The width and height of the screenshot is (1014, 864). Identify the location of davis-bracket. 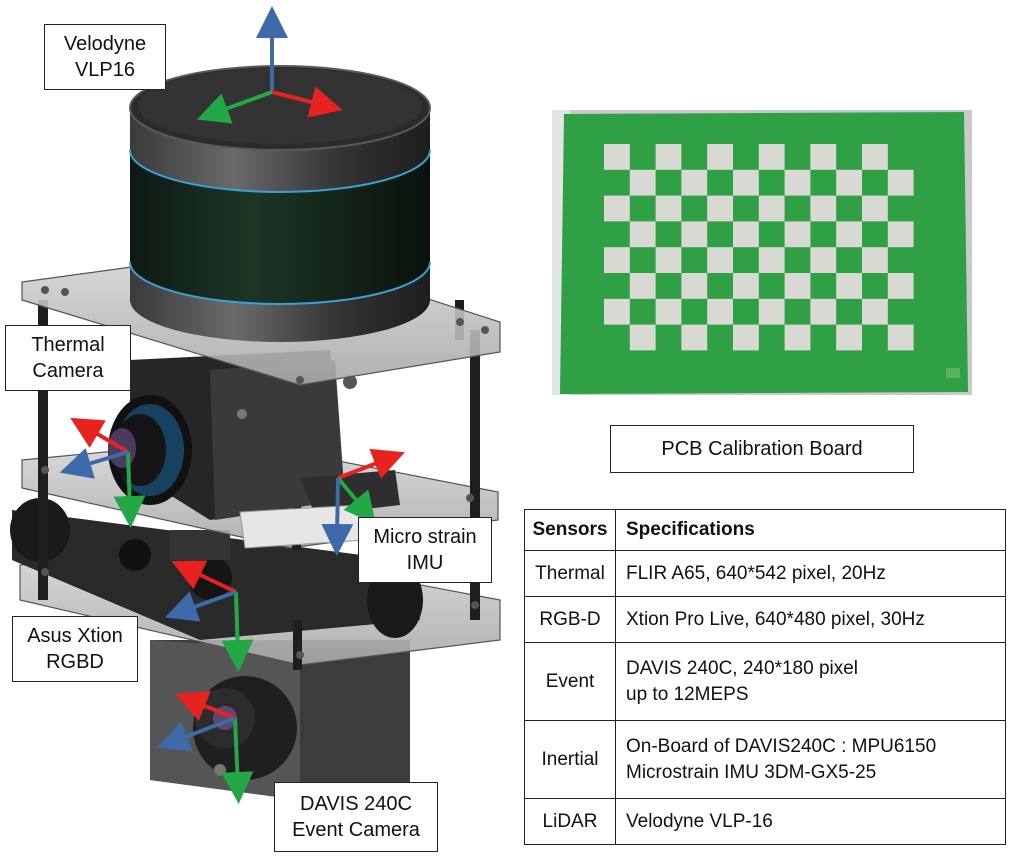
(280, 720).